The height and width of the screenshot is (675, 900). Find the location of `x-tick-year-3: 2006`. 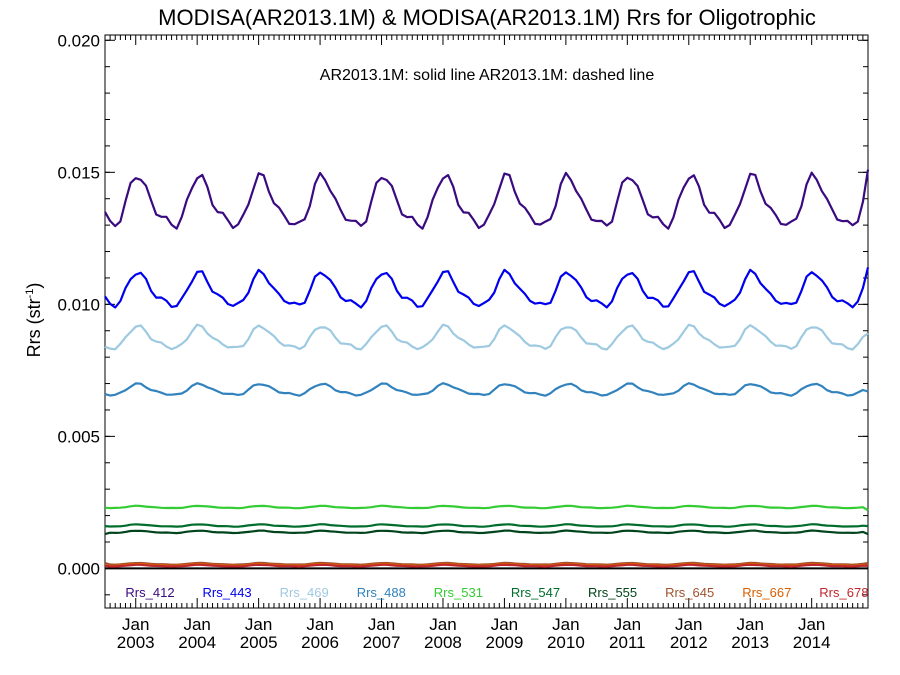

x-tick-year-3: 2006 is located at coordinates (320, 642).